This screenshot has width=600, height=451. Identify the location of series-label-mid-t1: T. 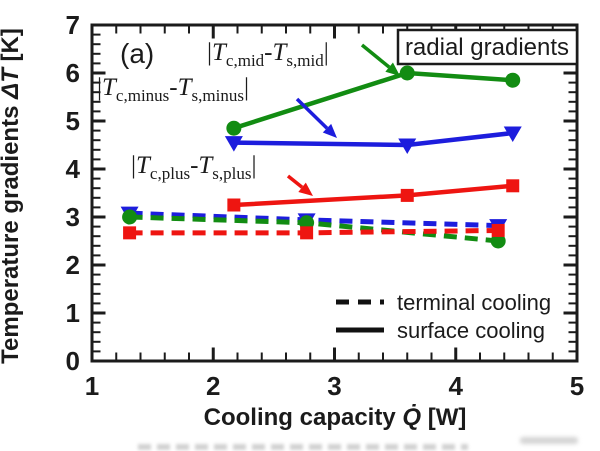
(220, 52).